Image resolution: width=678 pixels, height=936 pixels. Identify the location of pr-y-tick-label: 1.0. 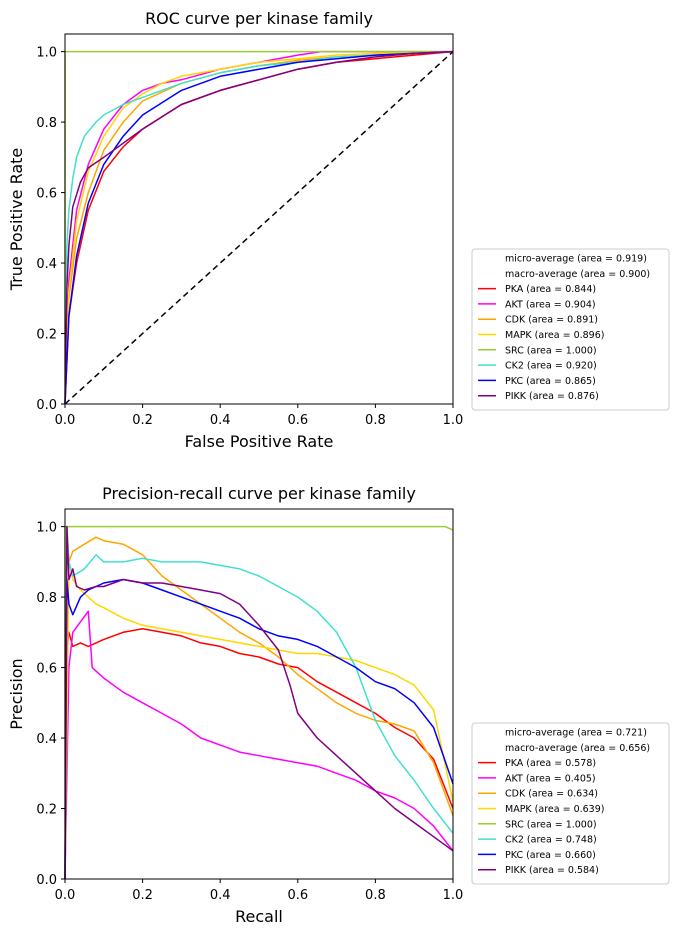
(46, 528).